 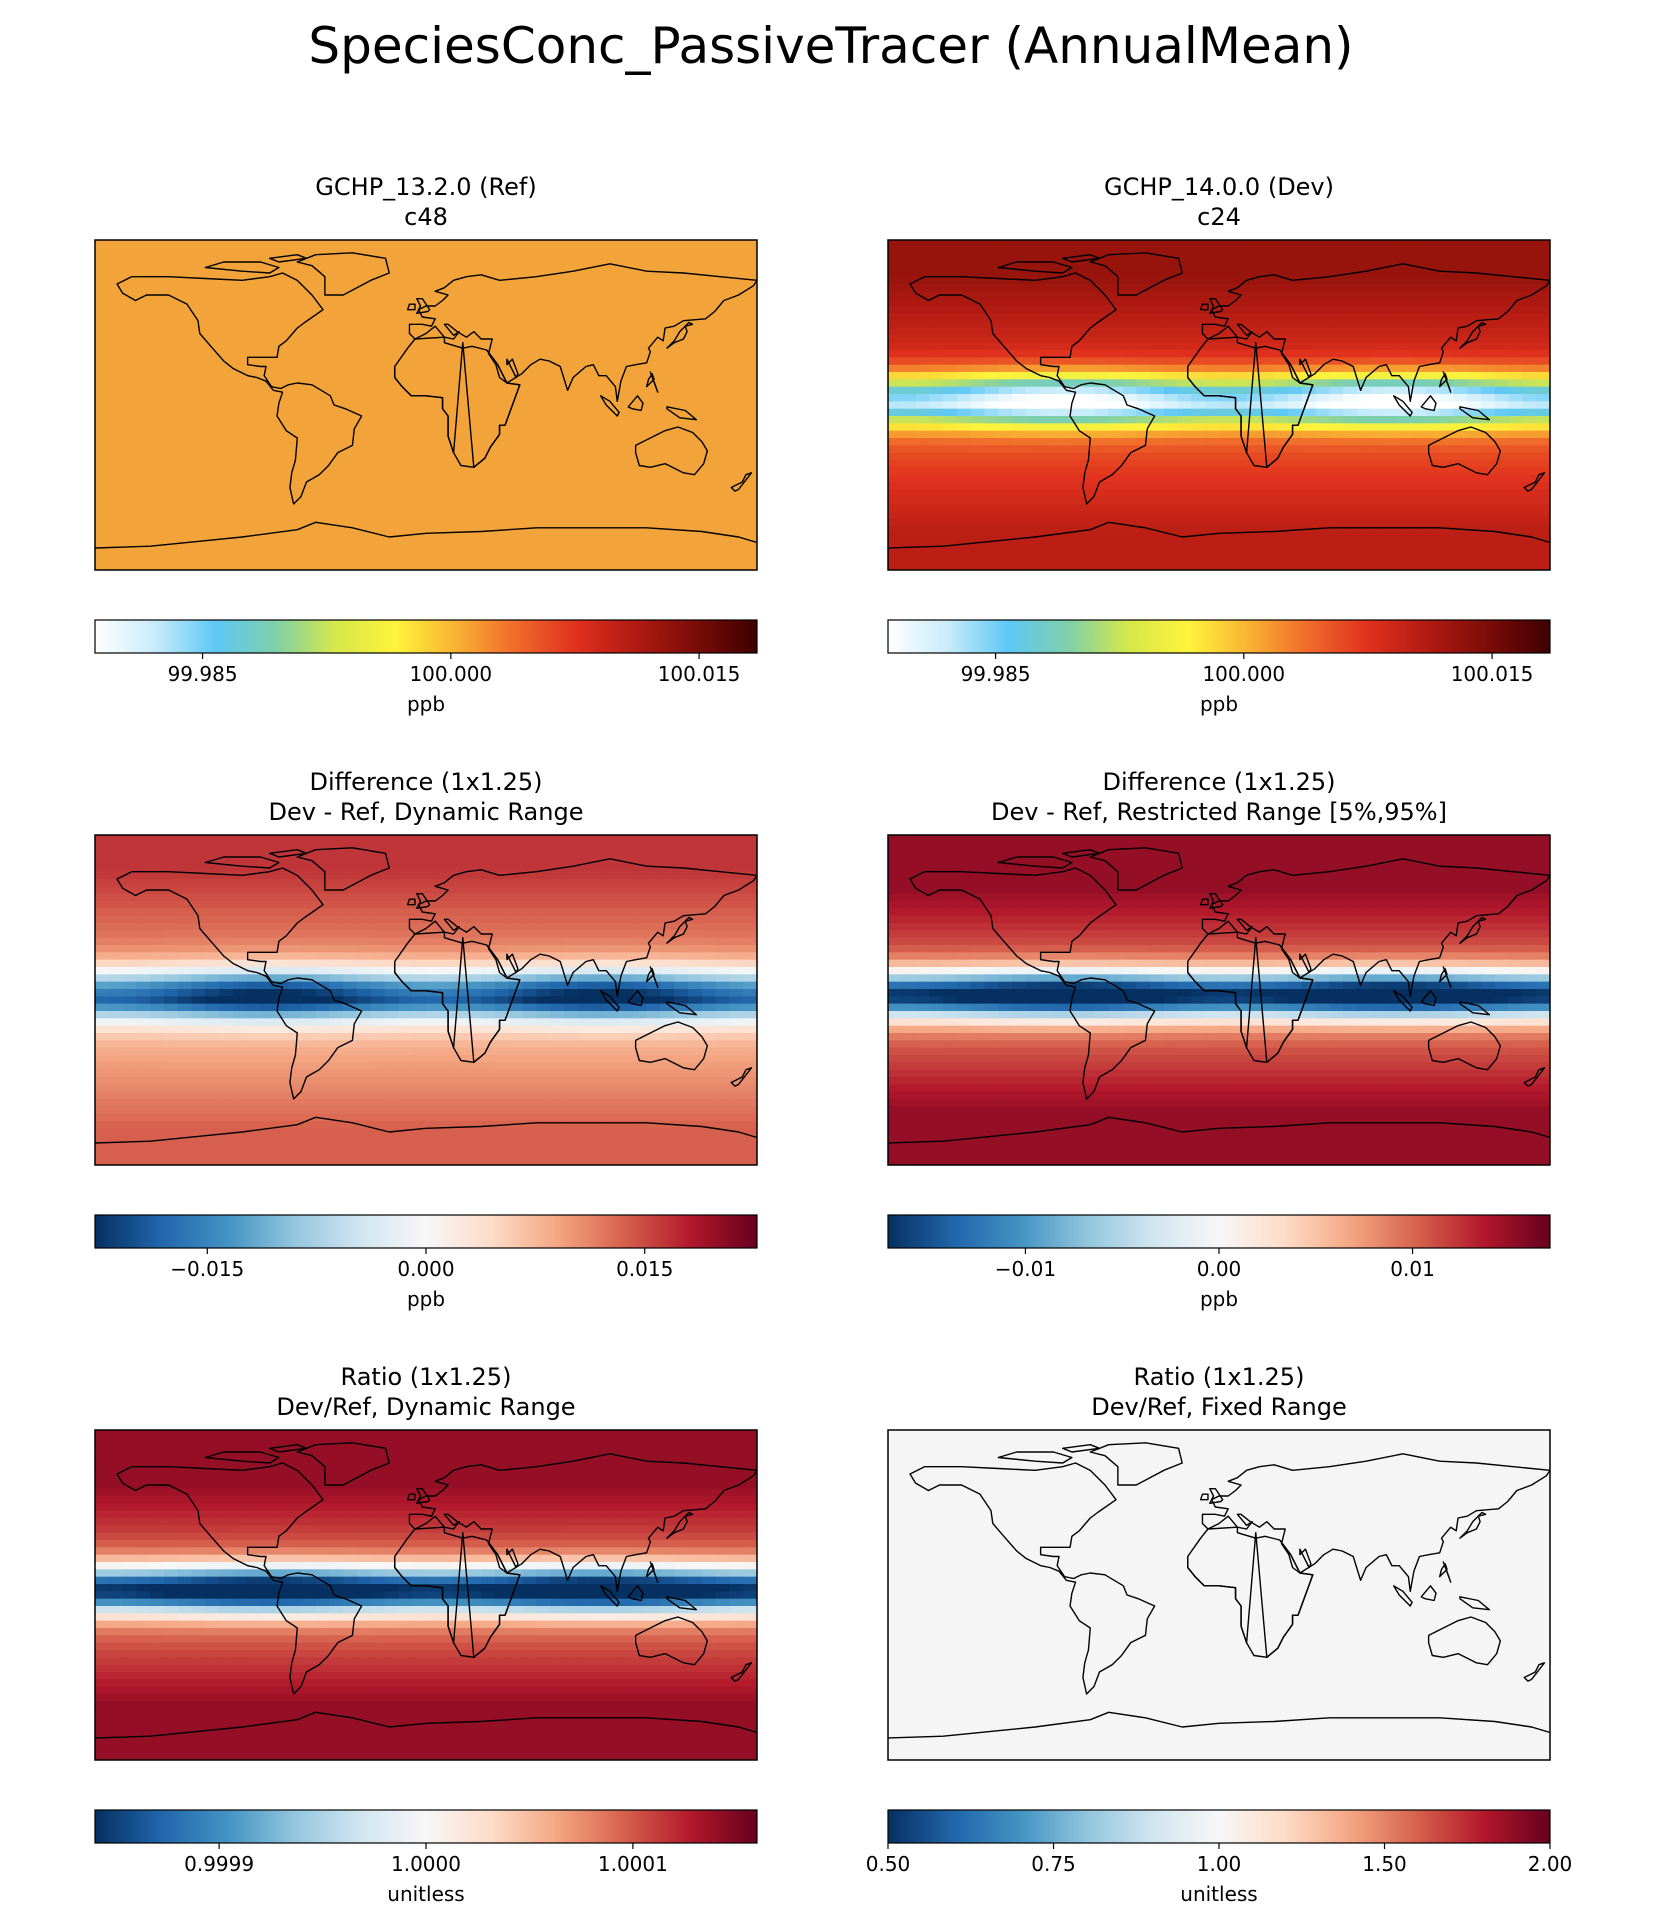 What do you see at coordinates (1550, 1864) in the screenshot?
I see `colorbar-tick-label: 2.00` at bounding box center [1550, 1864].